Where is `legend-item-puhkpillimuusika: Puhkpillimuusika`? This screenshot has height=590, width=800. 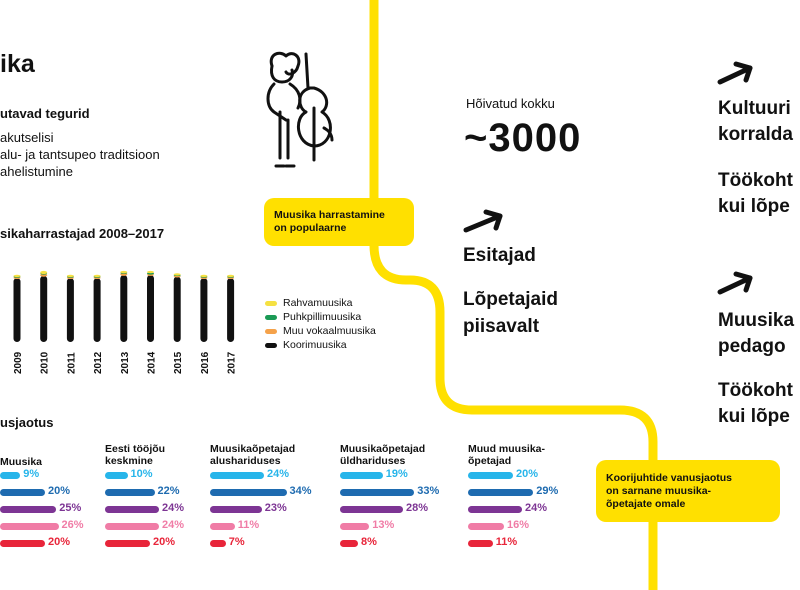 legend-item-puhkpillimuusika: Puhkpillimuusika is located at coordinates (320, 317).